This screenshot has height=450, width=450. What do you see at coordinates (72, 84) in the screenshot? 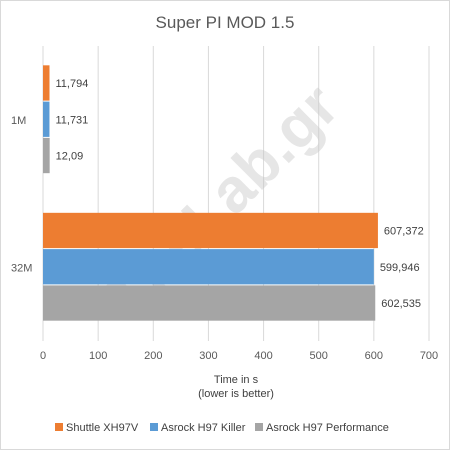
I see `data-label-1M-series-0: 11,794` at bounding box center [72, 84].